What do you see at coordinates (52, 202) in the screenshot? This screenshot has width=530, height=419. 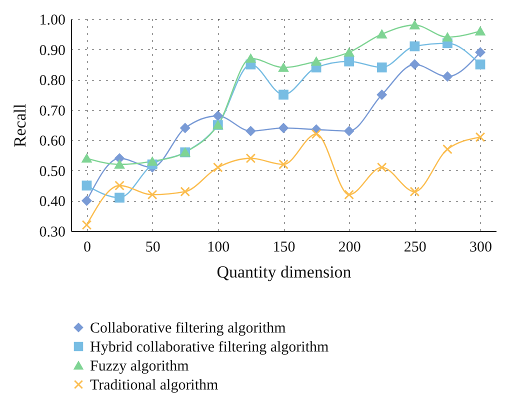 I see `y-tick-label: 0.40` at bounding box center [52, 202].